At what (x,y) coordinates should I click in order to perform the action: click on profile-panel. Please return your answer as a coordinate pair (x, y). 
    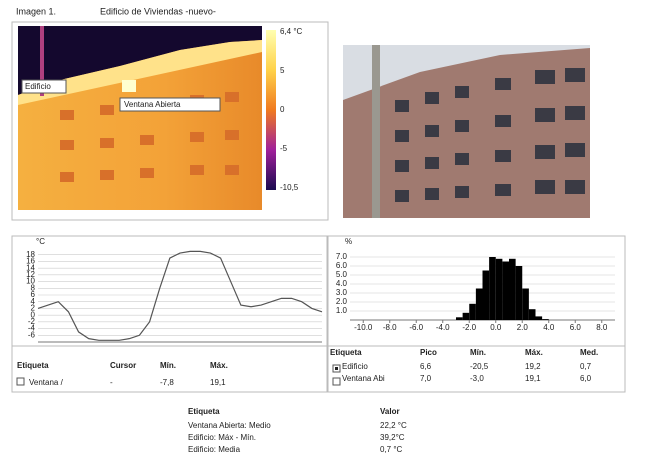
    Looking at the image, I should click on (169, 291).